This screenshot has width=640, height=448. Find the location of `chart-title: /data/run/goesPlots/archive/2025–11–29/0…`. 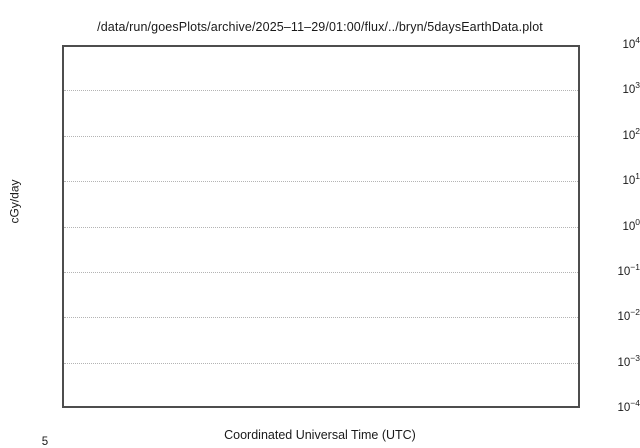

chart-title: /data/run/goesPlots/archive/2025–11–29/0… is located at coordinates (320, 27).